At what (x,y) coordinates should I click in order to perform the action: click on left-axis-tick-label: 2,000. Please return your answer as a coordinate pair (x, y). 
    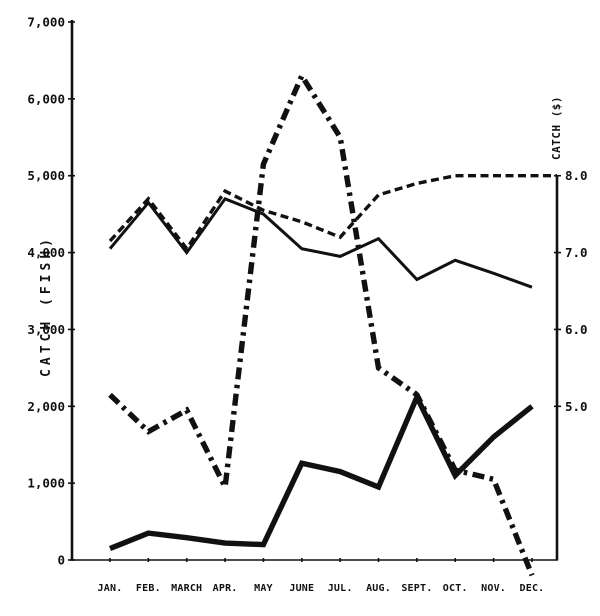
    Looking at the image, I should click on (46, 406).